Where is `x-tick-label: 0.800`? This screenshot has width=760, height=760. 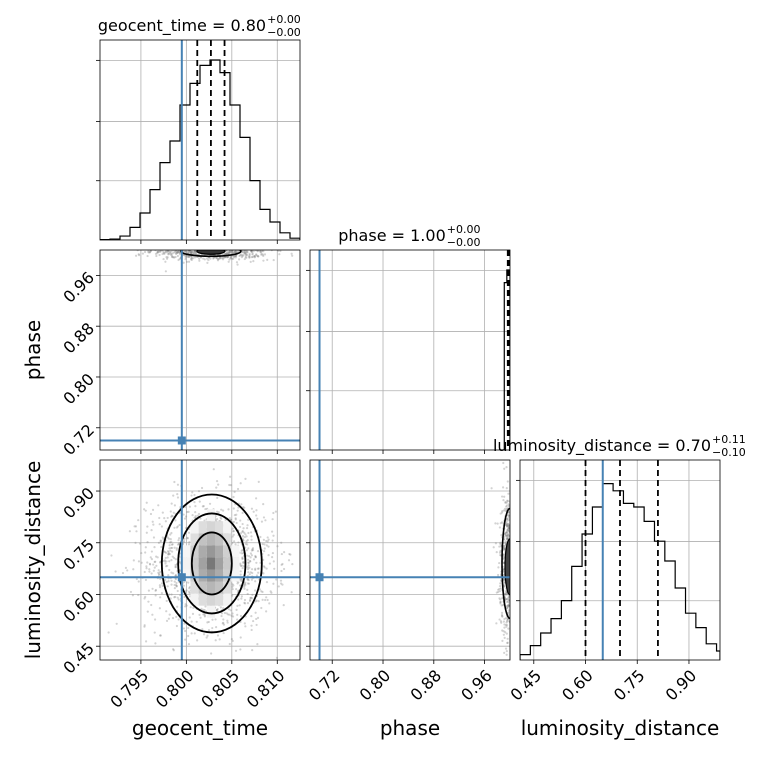 x-tick-label: 0.800 is located at coordinates (175, 689).